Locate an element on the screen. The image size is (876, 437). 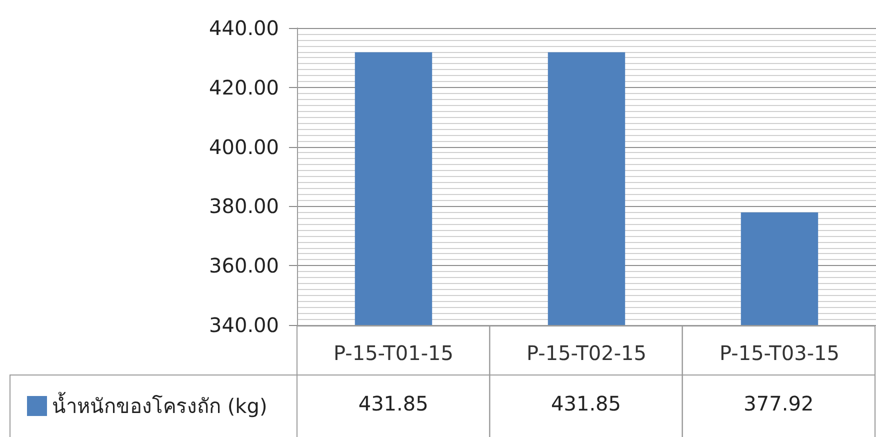
y-tick-label: 400.00 is located at coordinates (244, 146).